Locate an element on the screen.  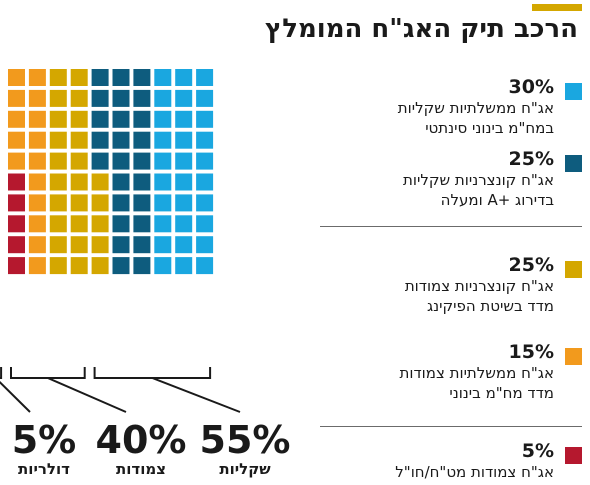
group-dollar: 5% דולריות is located at coordinates (44, 449).